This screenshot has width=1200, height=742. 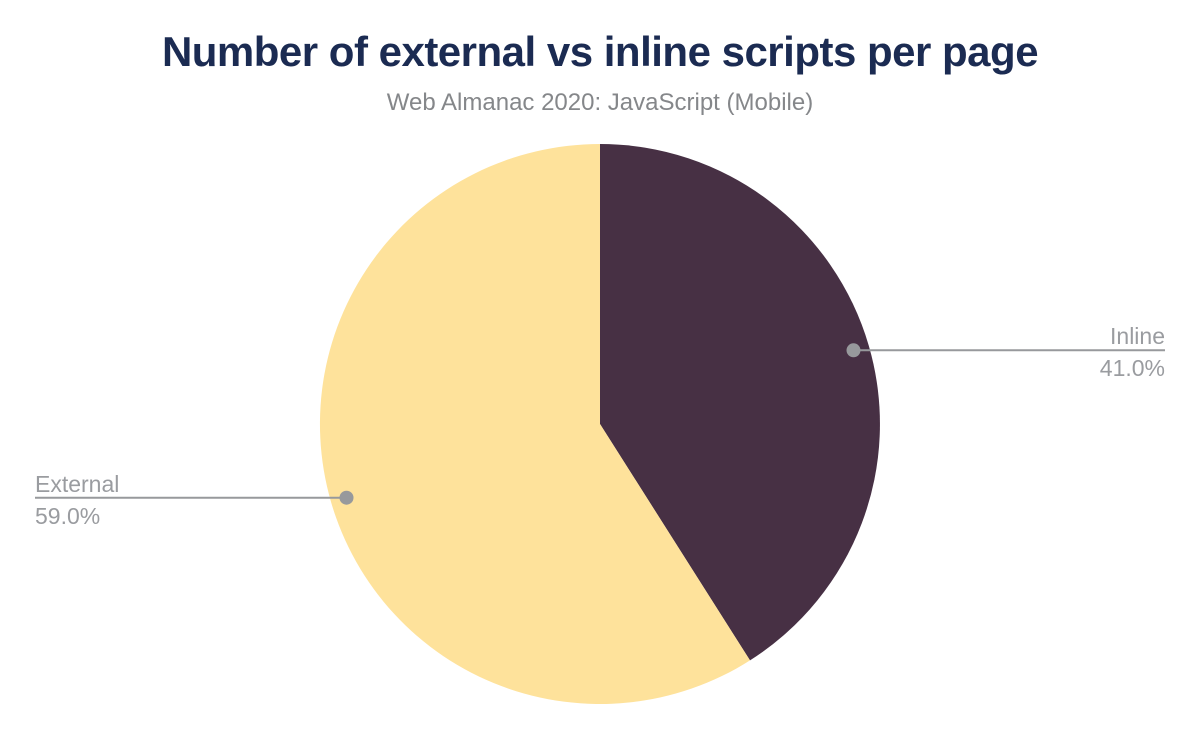 What do you see at coordinates (1132, 352) in the screenshot?
I see `slice-label-inline: Inline 41.0%` at bounding box center [1132, 352].